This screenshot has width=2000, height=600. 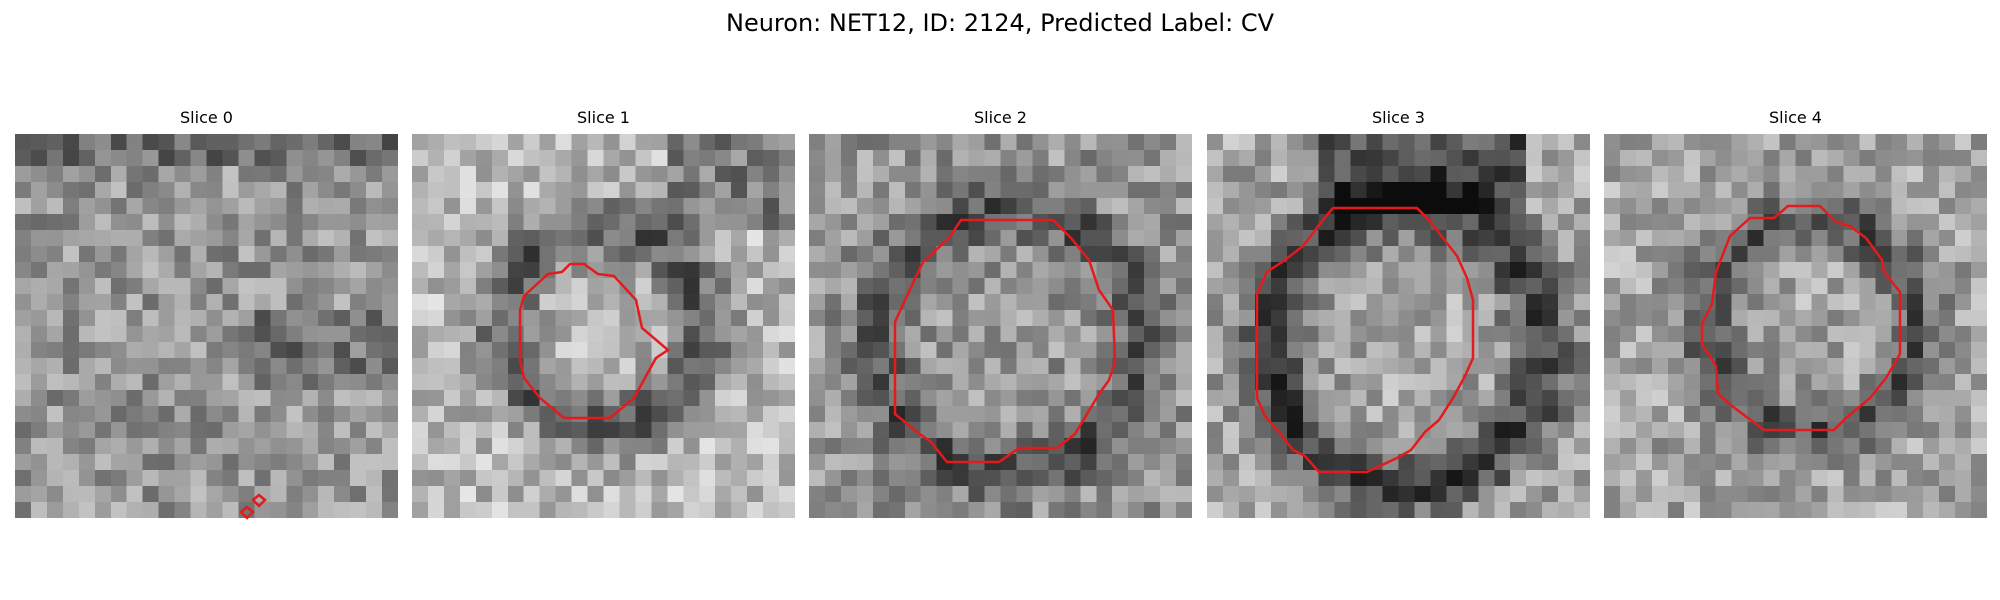 I want to click on slice-panel-0: Slice 0, so click(x=206, y=314).